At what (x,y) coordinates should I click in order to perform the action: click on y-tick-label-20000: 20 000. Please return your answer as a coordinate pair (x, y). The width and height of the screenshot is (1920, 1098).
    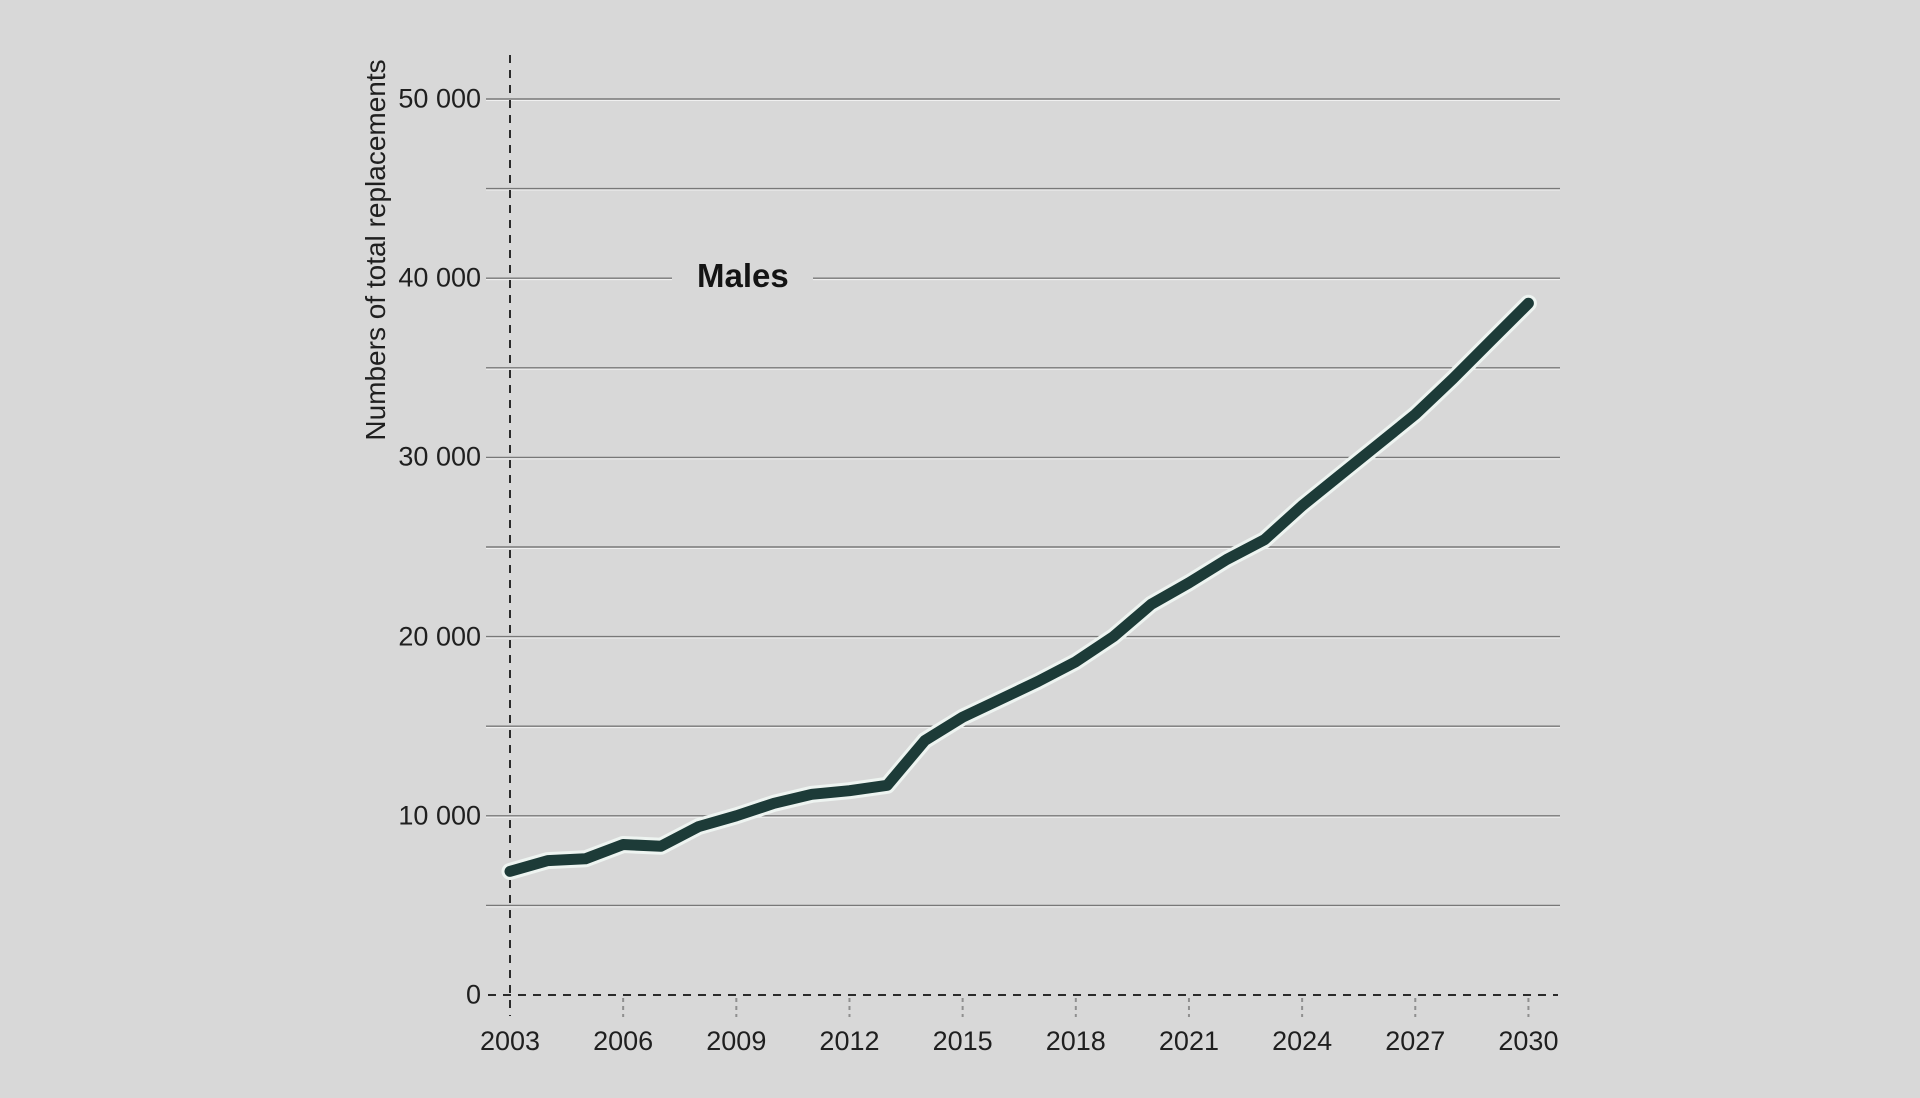
    Looking at the image, I should click on (439, 636).